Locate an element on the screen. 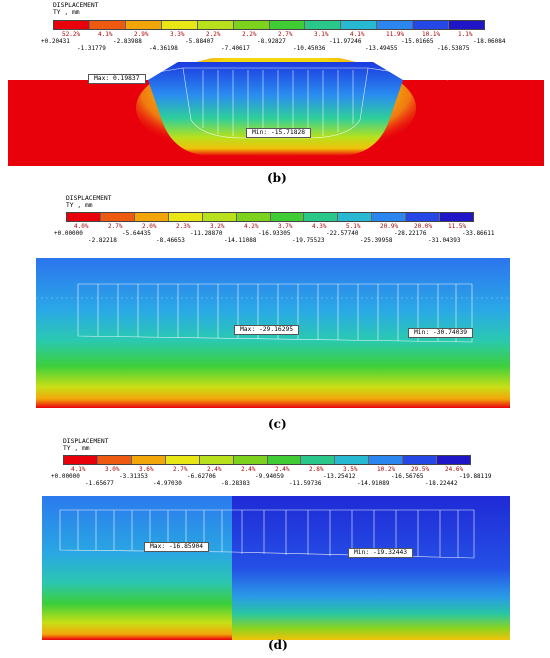 The height and width of the screenshot is (658, 550). legend-tick: -1.31779 is located at coordinates (91, 48).